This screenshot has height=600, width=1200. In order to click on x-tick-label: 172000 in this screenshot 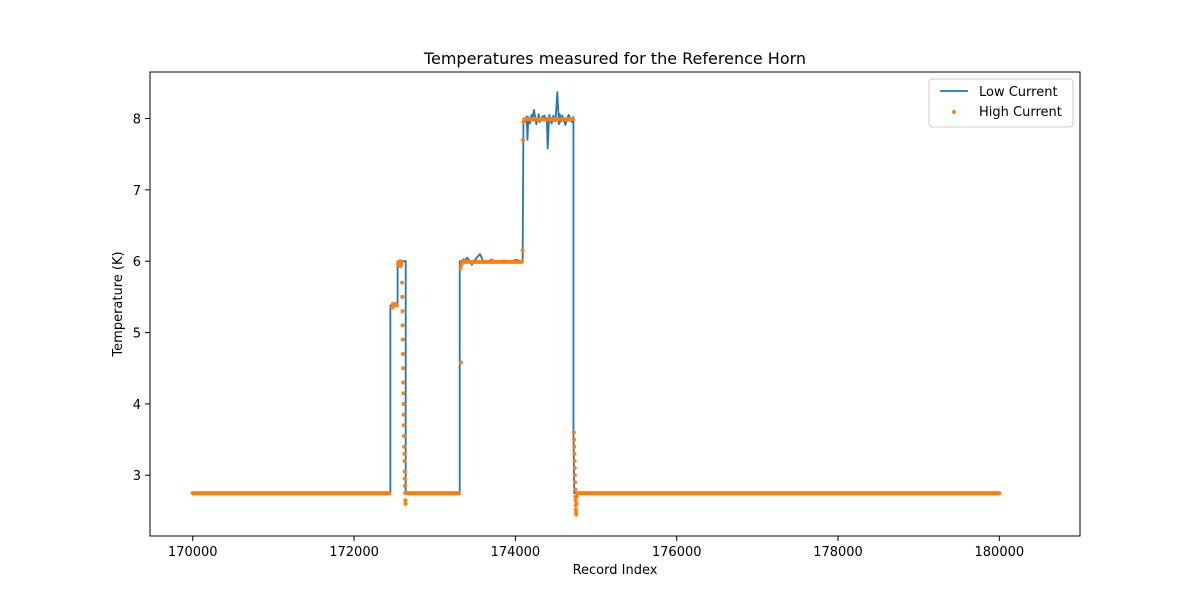, I will do `click(354, 552)`.